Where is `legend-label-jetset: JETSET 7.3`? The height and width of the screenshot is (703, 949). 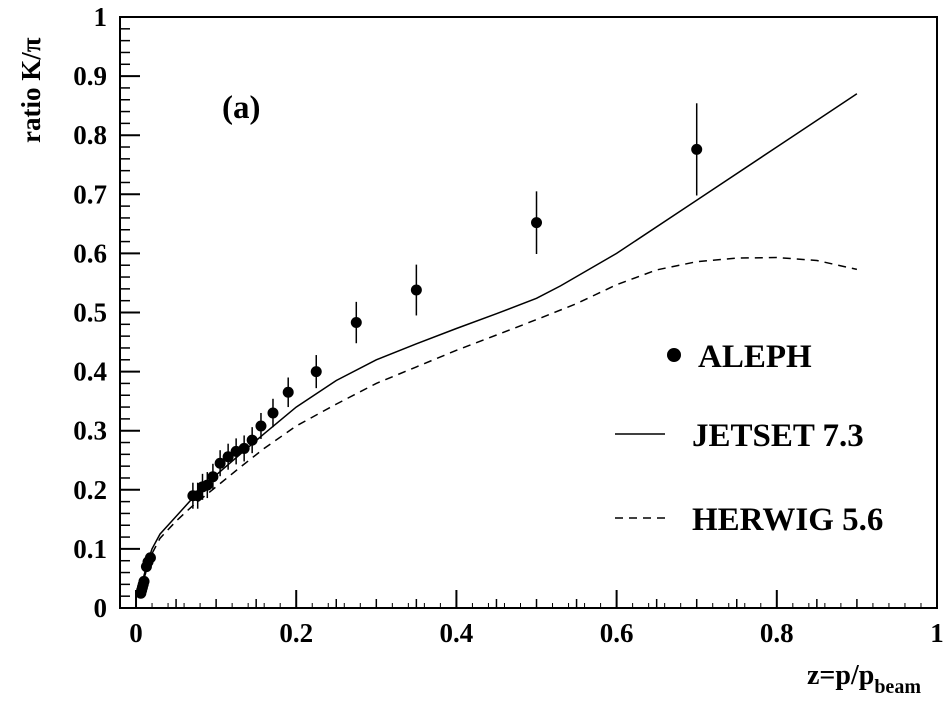
legend-label-jetset: JETSET 7.3 is located at coordinates (778, 436).